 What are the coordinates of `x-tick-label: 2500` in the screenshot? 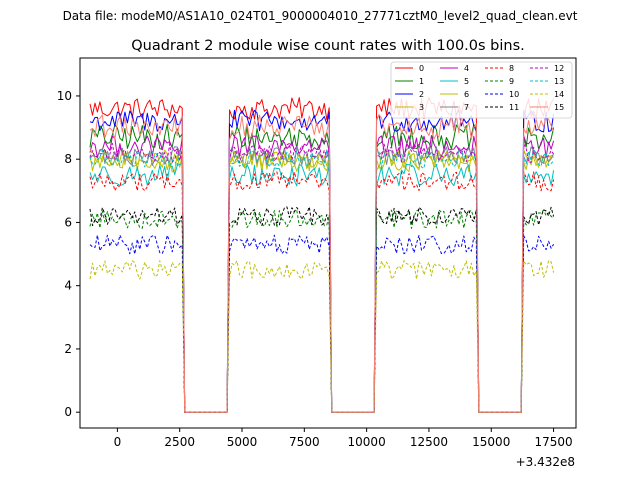 It's located at (179, 442).